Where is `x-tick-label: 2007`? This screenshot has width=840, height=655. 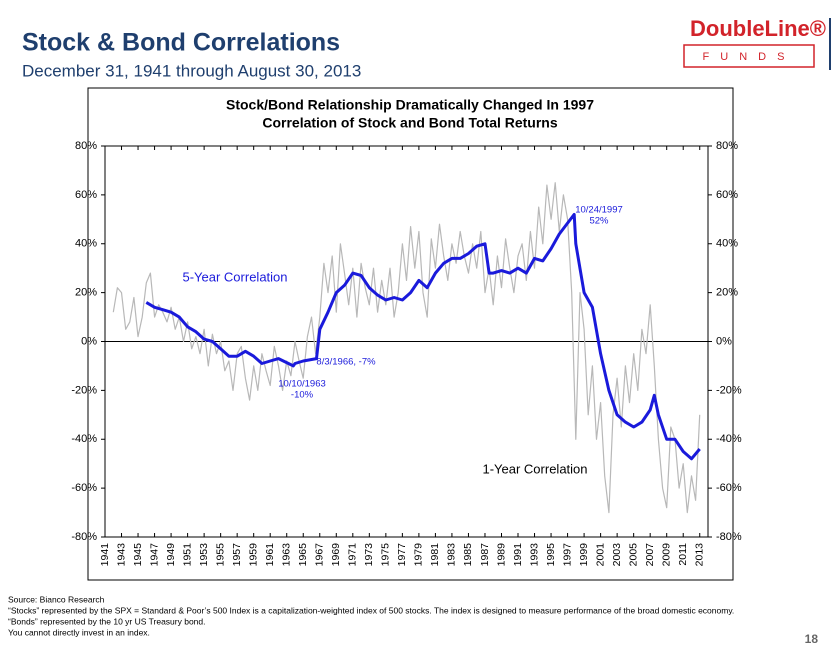 x-tick-label: 2007 is located at coordinates (650, 555).